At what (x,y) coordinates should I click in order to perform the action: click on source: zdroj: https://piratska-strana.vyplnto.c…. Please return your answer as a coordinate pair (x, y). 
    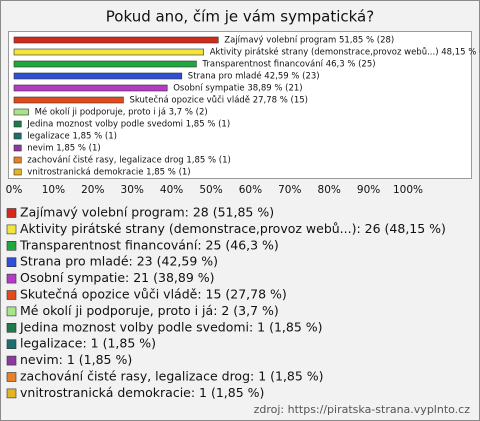
    Looking at the image, I should click on (362, 409).